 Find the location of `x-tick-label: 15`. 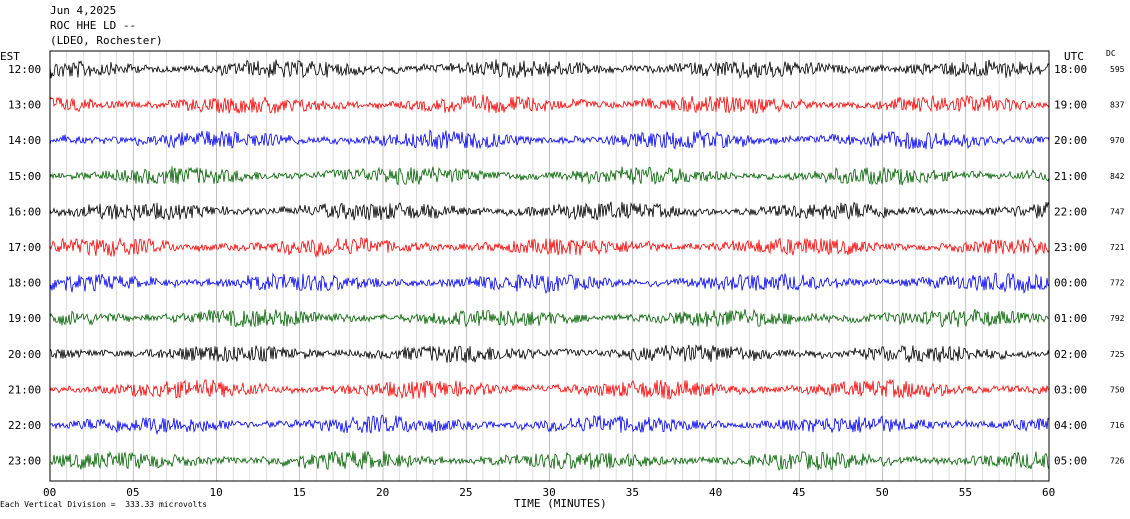

x-tick-label: 15 is located at coordinates (299, 492).